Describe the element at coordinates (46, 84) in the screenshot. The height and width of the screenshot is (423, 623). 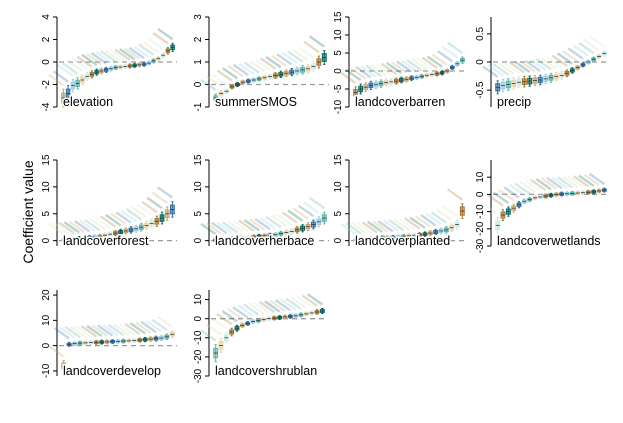
I see `y-tick-label: -2` at that location.